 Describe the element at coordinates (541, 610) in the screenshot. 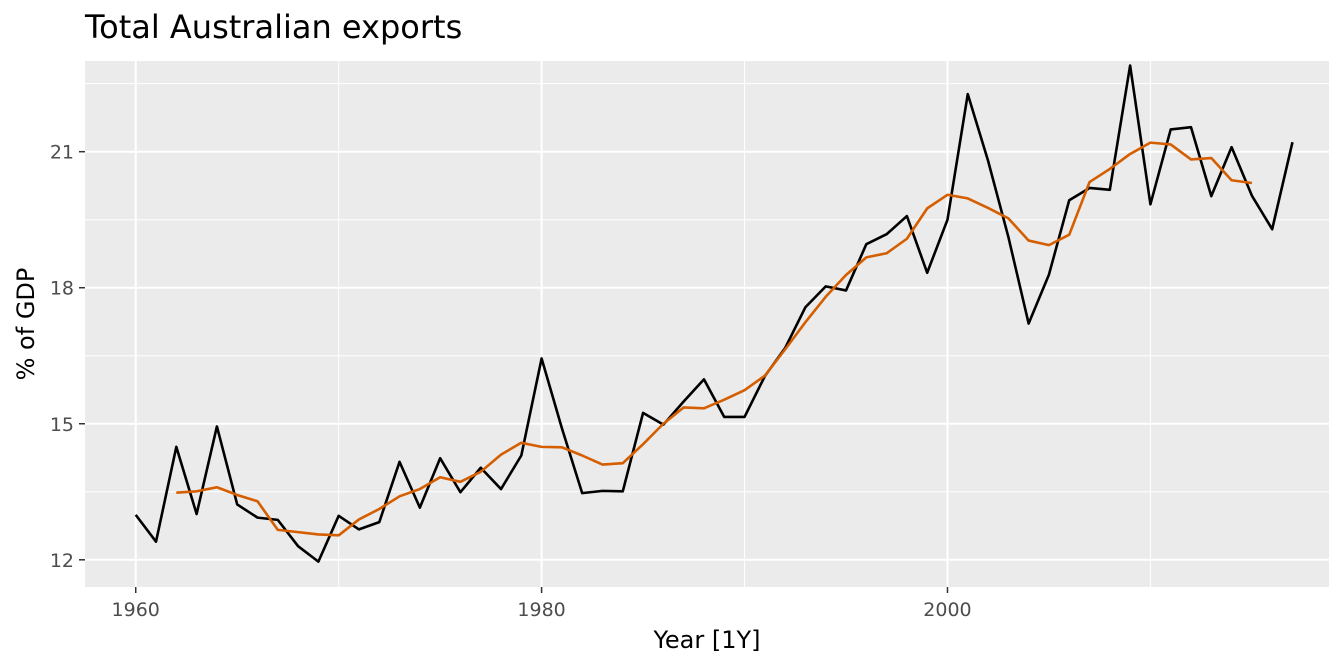

I see `x-tick-label: 1980` at that location.